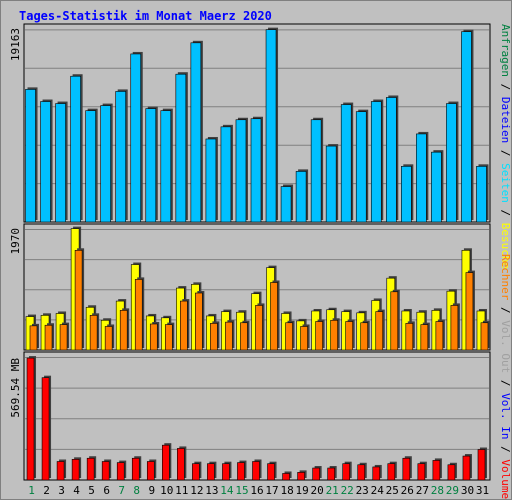 The height and width of the screenshot is (500, 512). I want to click on x-tick-label-day-13: 13, so click(211, 490).